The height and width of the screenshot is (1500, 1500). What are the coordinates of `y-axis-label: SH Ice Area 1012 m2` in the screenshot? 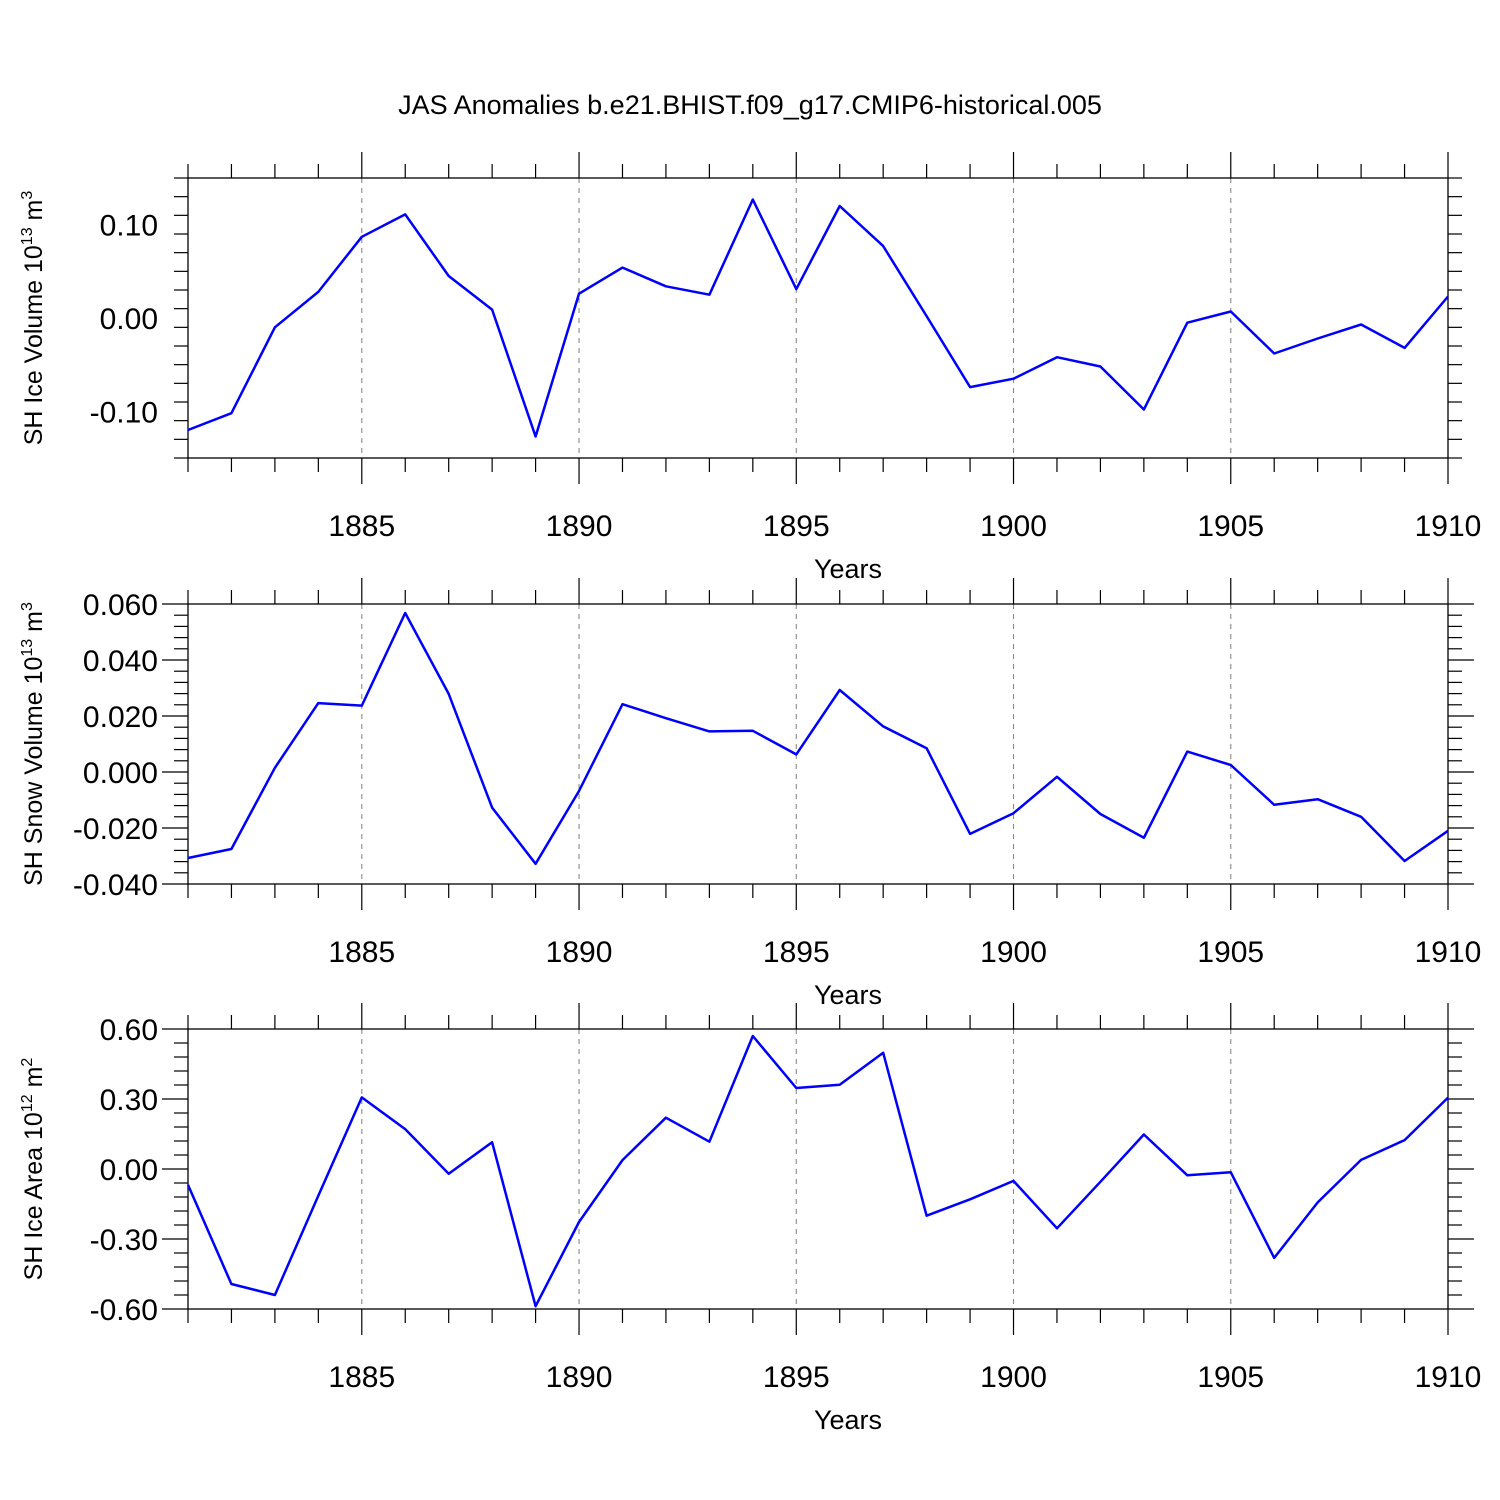 It's located at (33, 1169).